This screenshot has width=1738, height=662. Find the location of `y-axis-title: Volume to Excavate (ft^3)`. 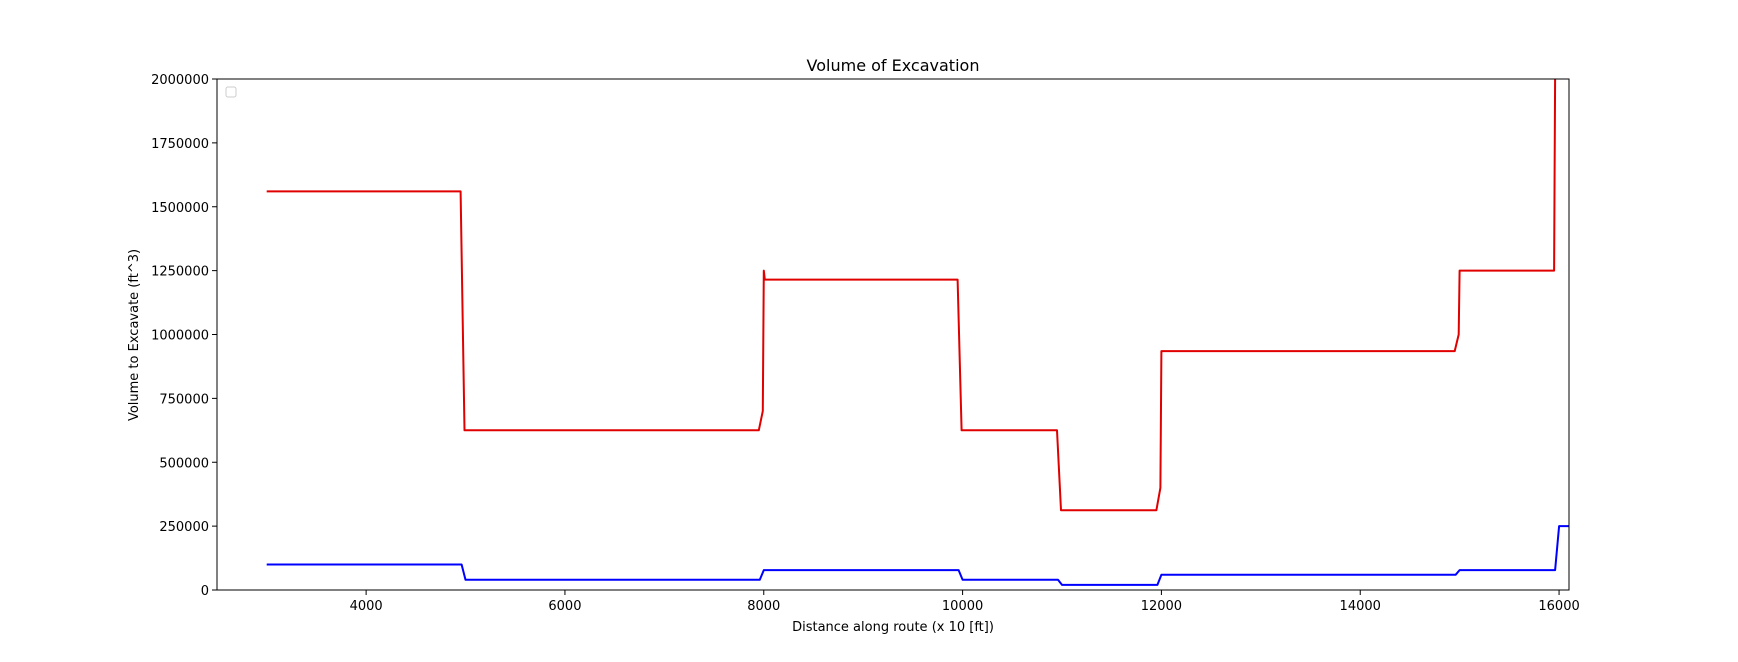

y-axis-title: Volume to Excavate (ft^3) is located at coordinates (134, 335).